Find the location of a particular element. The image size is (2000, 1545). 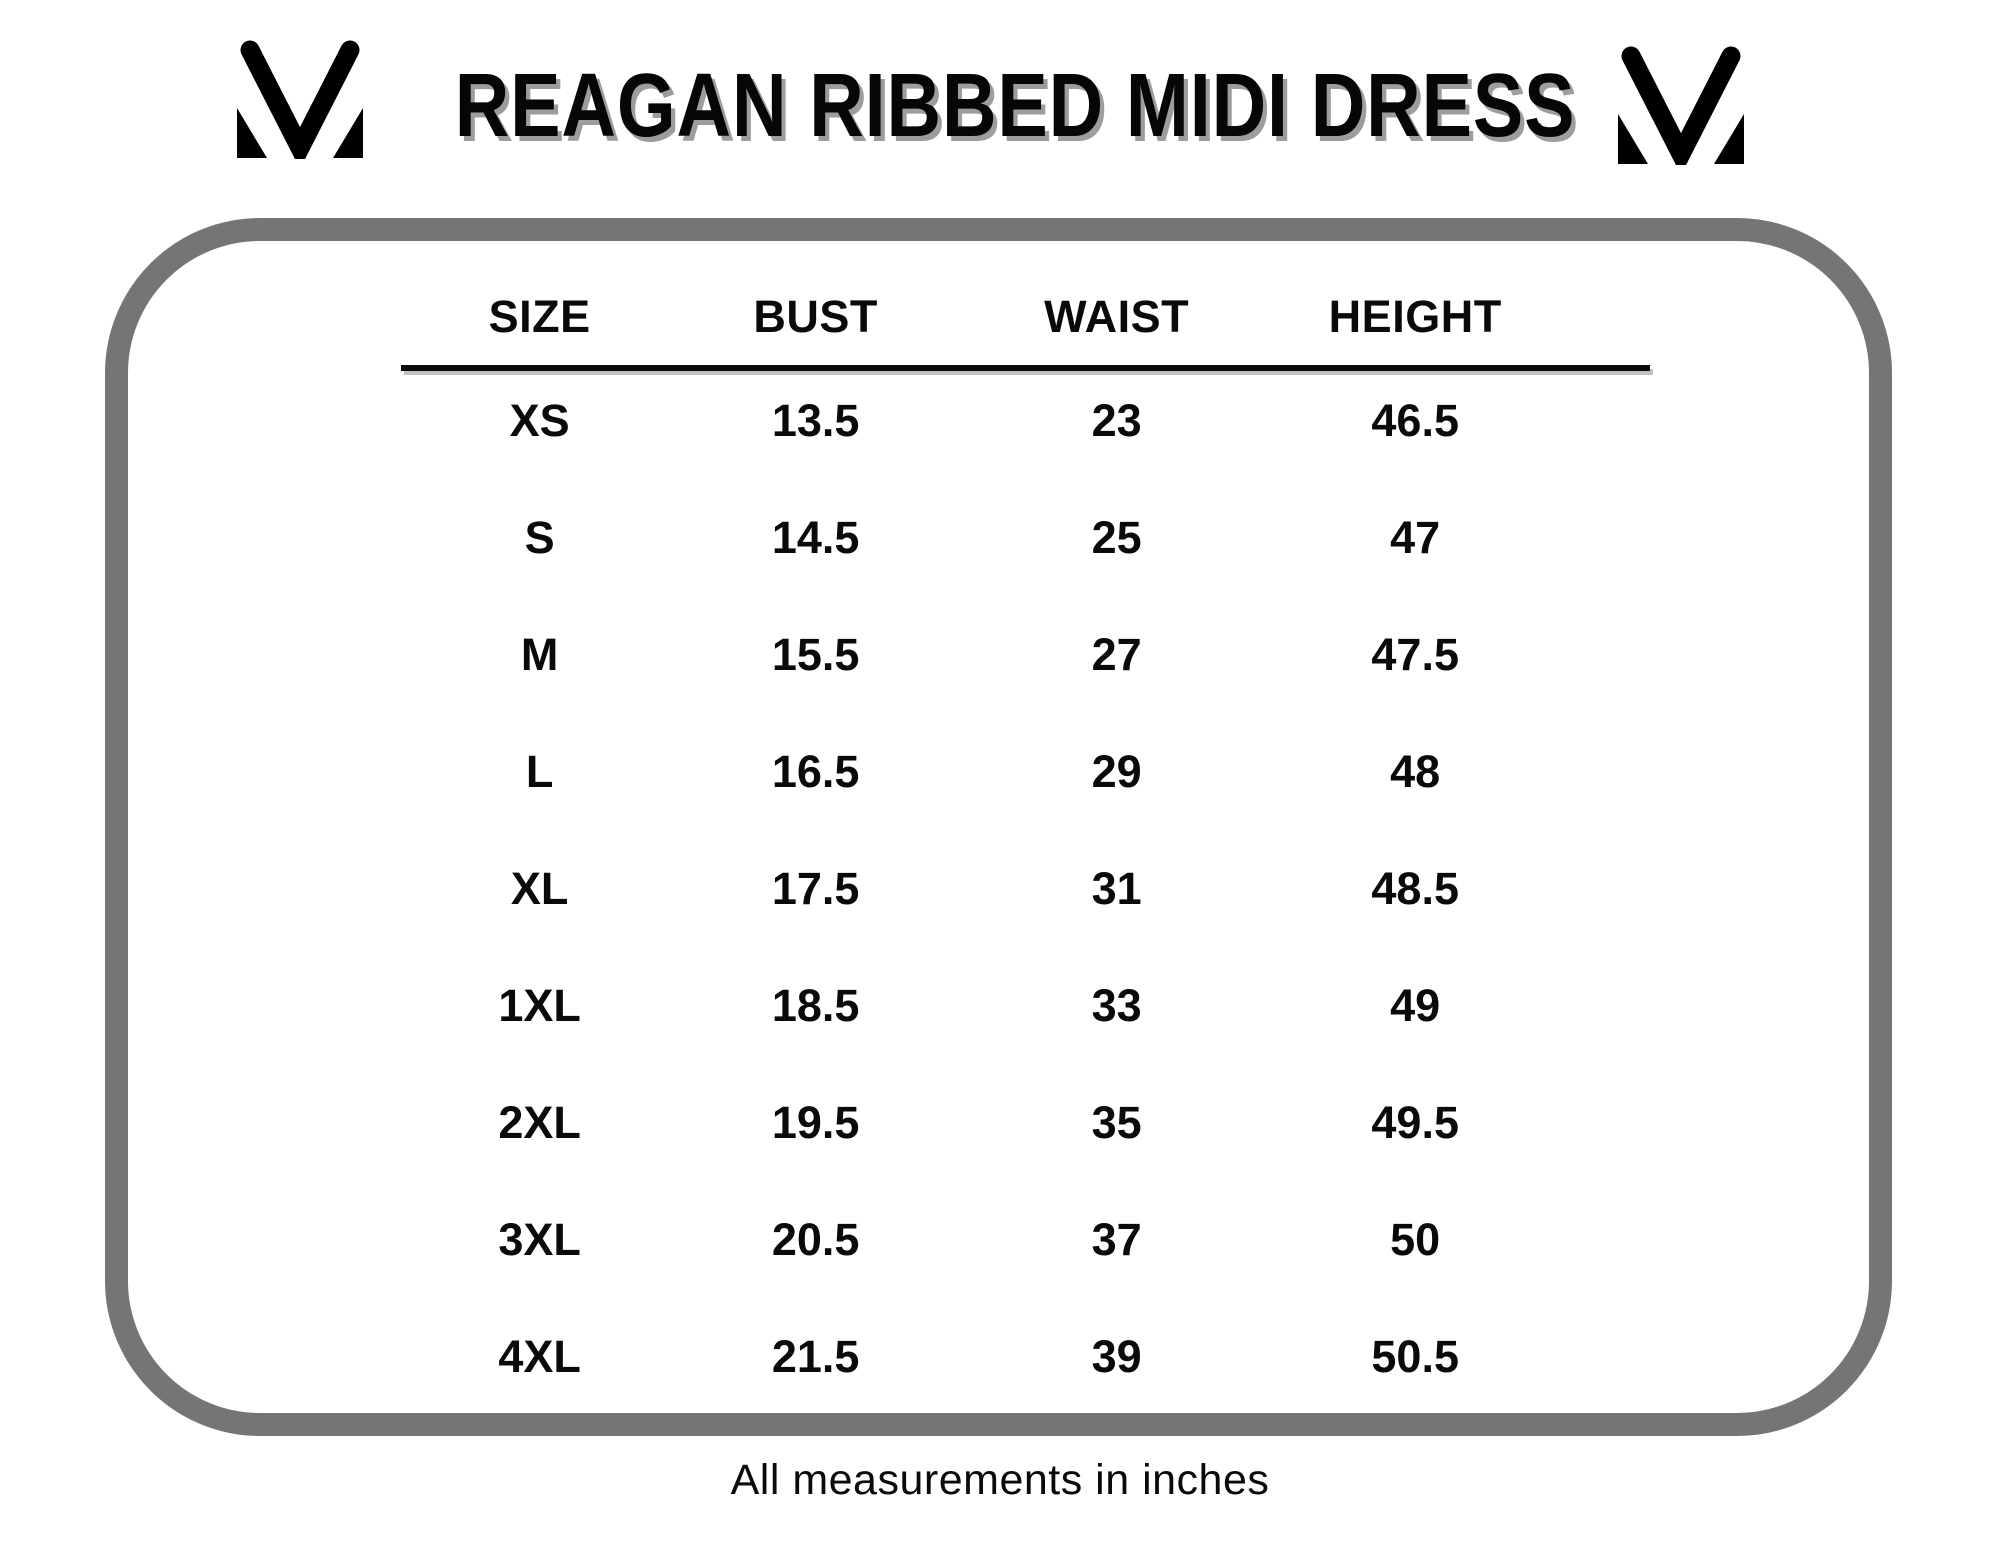

height-cell: 50.5 is located at coordinates (1415, 1356).